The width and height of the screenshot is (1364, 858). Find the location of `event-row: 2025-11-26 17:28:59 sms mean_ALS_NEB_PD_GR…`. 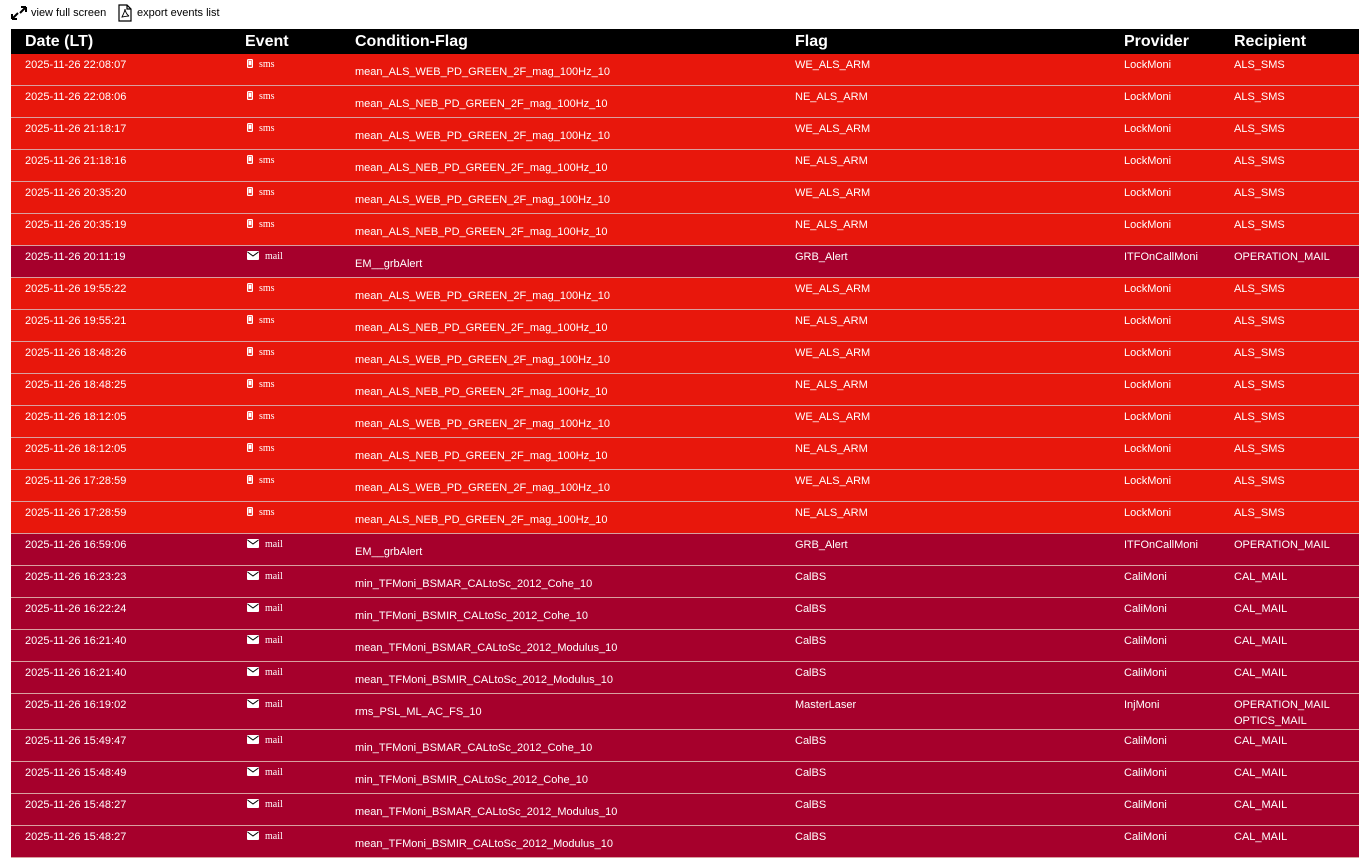

event-row: 2025-11-26 17:28:59 sms mean_ALS_NEB_PD_GR… is located at coordinates (685, 517).